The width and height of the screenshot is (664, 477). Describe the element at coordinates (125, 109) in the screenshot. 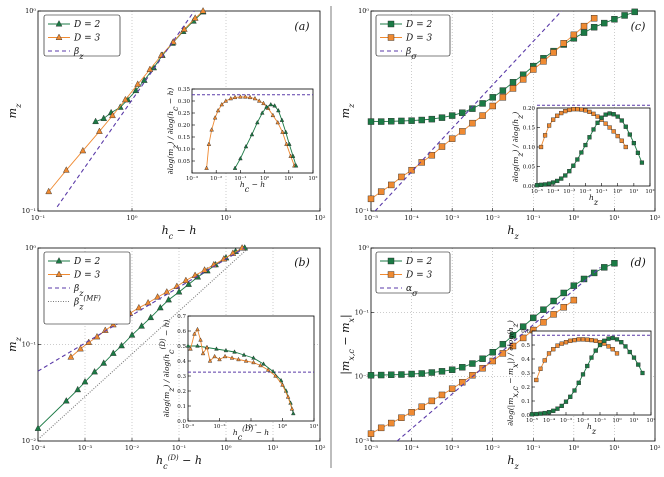

I see `main0-series-line` at that location.